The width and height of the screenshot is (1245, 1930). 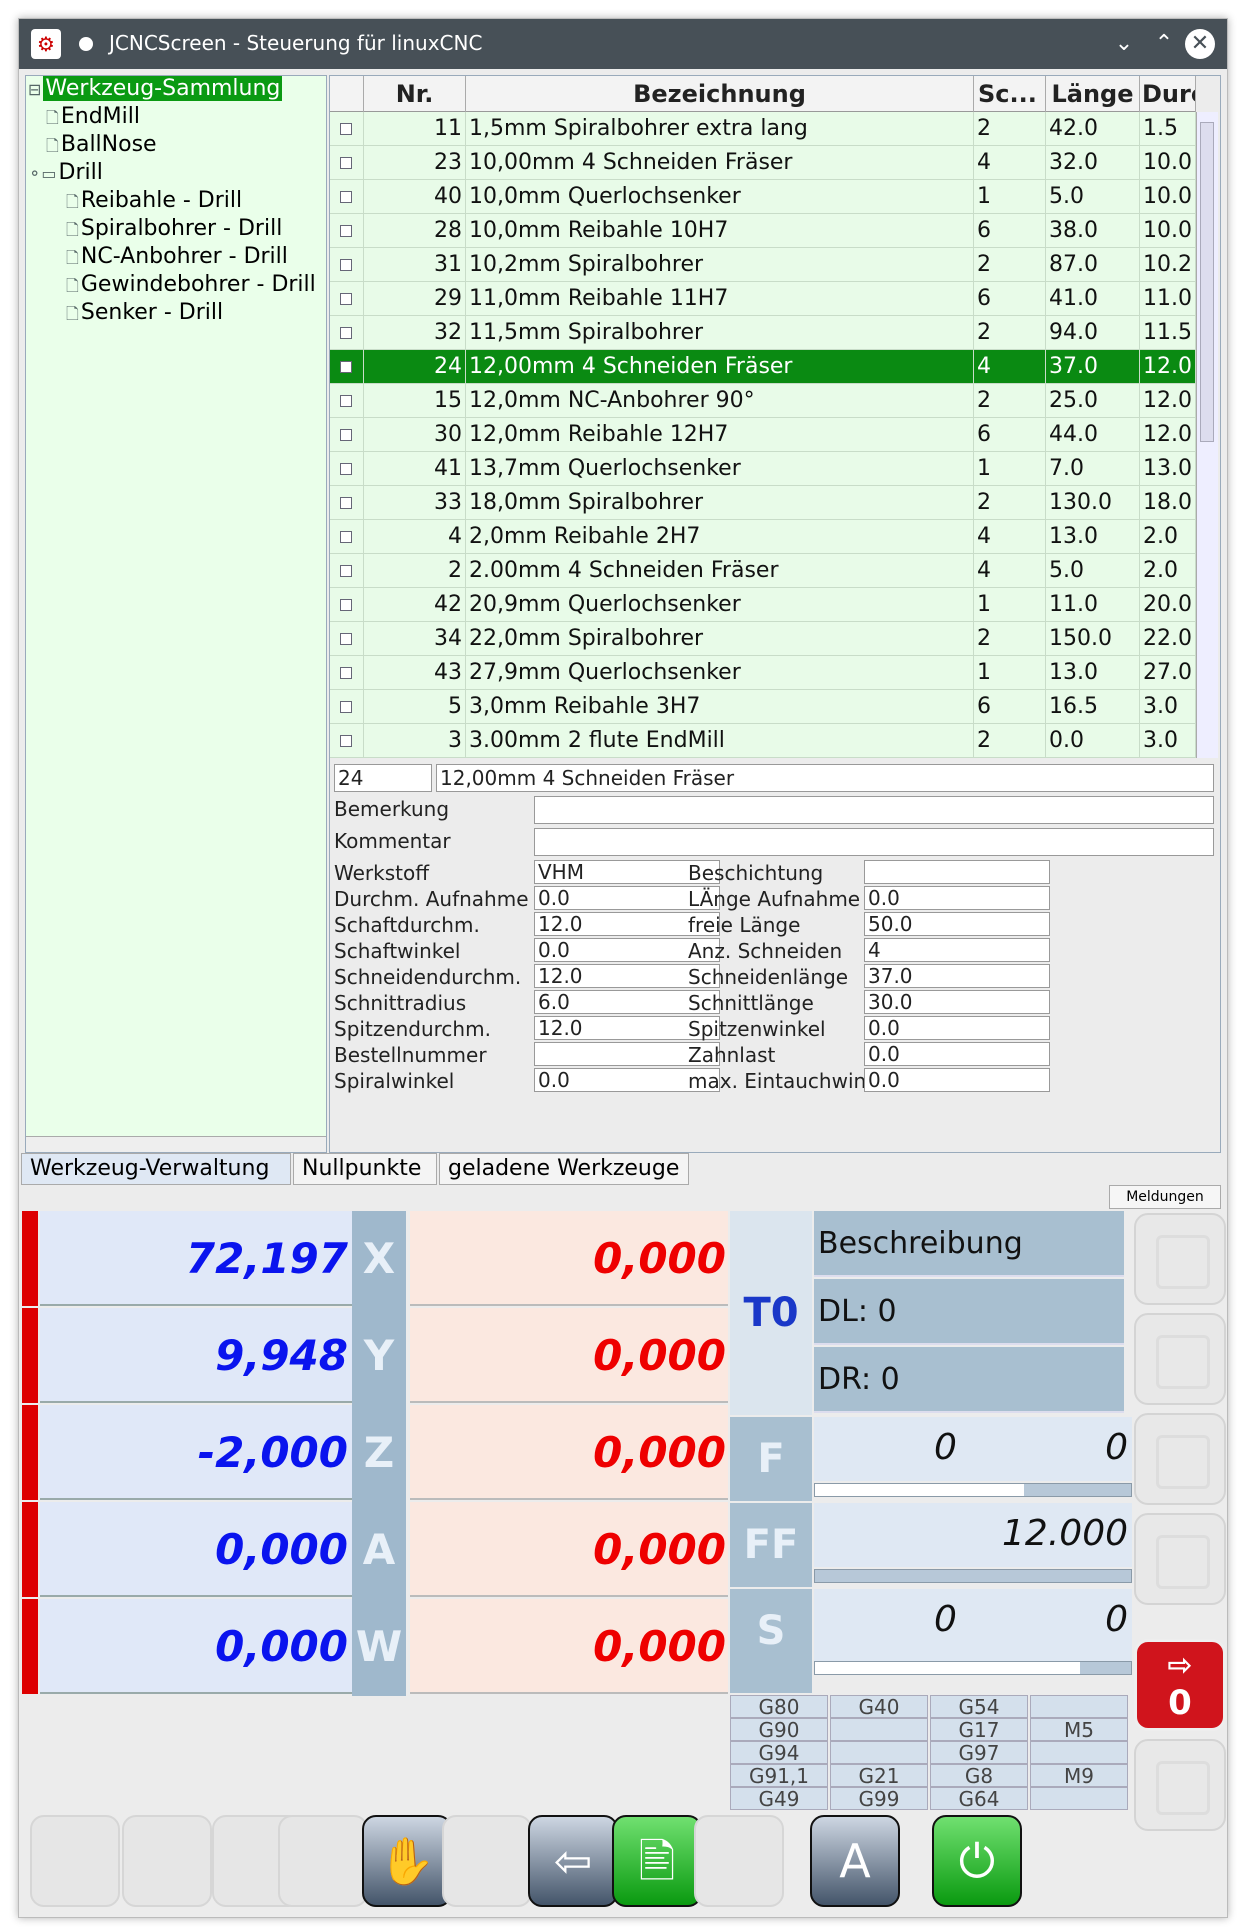 I want to click on table-row: 23 10,00mm 4 Schneiden Fräser 4 32.0 10.0, so click(x=763, y=163).